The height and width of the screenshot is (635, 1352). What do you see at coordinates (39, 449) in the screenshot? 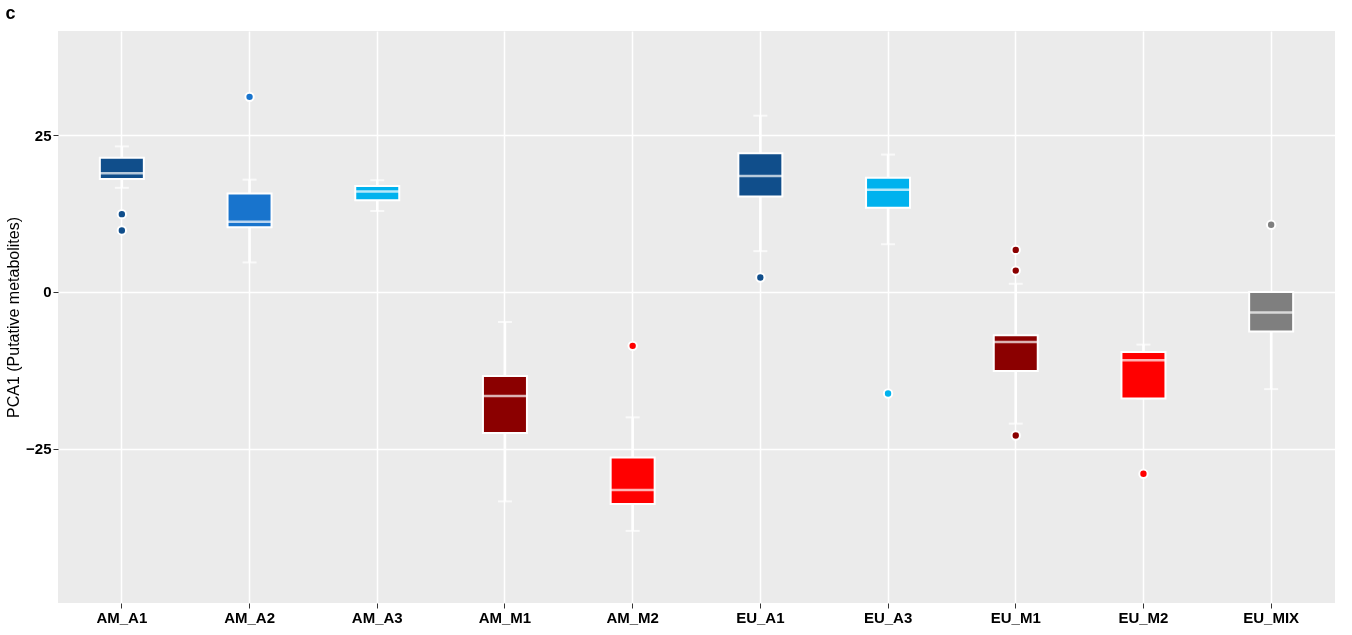
I see `y-tick-label: −25` at bounding box center [39, 449].